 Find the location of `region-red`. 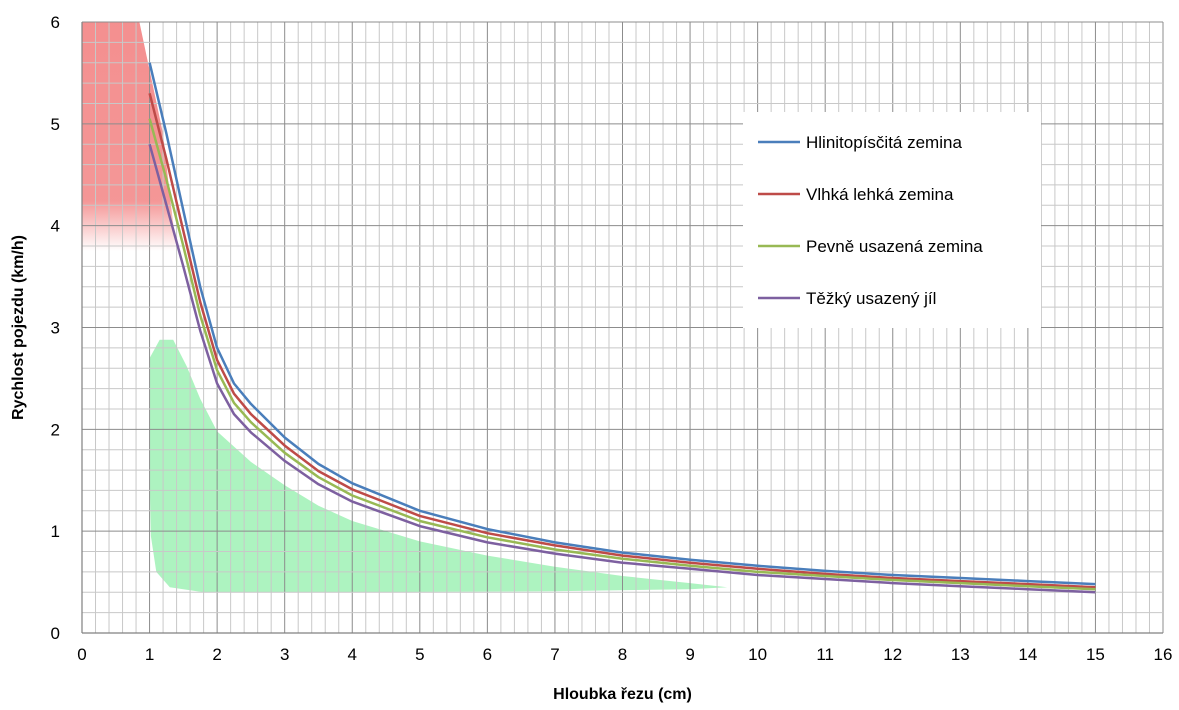

region-red is located at coordinates (129, 137).